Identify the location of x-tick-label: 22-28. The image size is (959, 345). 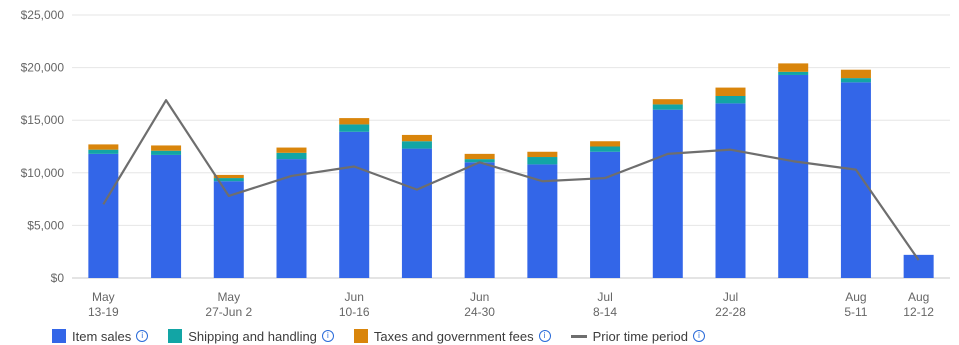
(730, 312).